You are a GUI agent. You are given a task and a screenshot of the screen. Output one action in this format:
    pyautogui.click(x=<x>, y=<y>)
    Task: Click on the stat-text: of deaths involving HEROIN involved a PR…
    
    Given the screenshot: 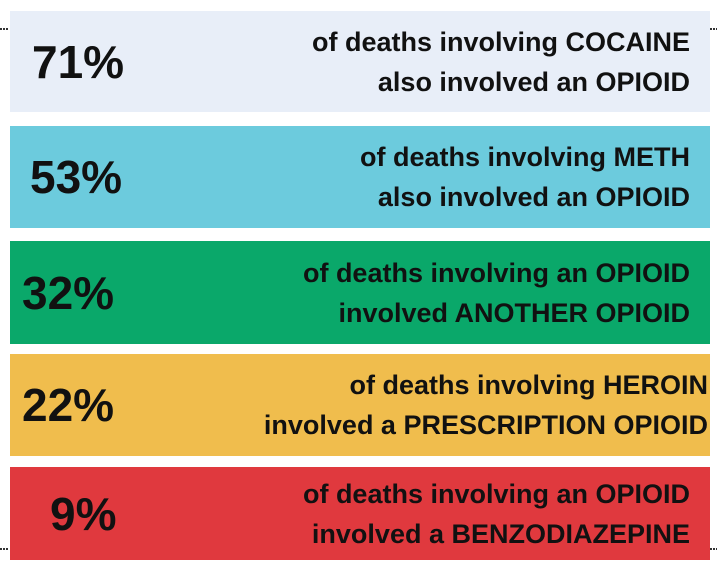 What is the action you would take?
    pyautogui.click(x=486, y=405)
    